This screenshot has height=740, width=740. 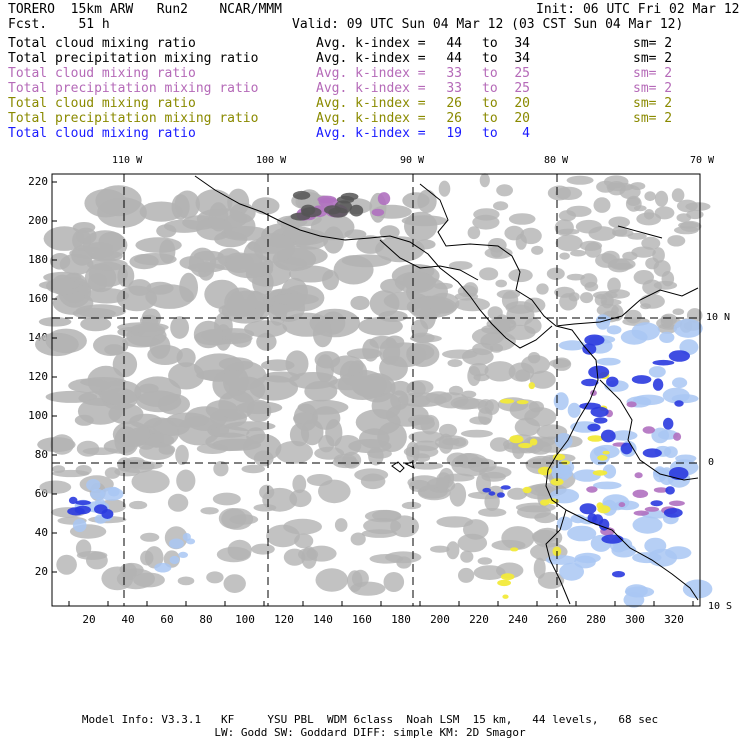 I want to click on y-tick-label: 40, so click(x=41, y=532).